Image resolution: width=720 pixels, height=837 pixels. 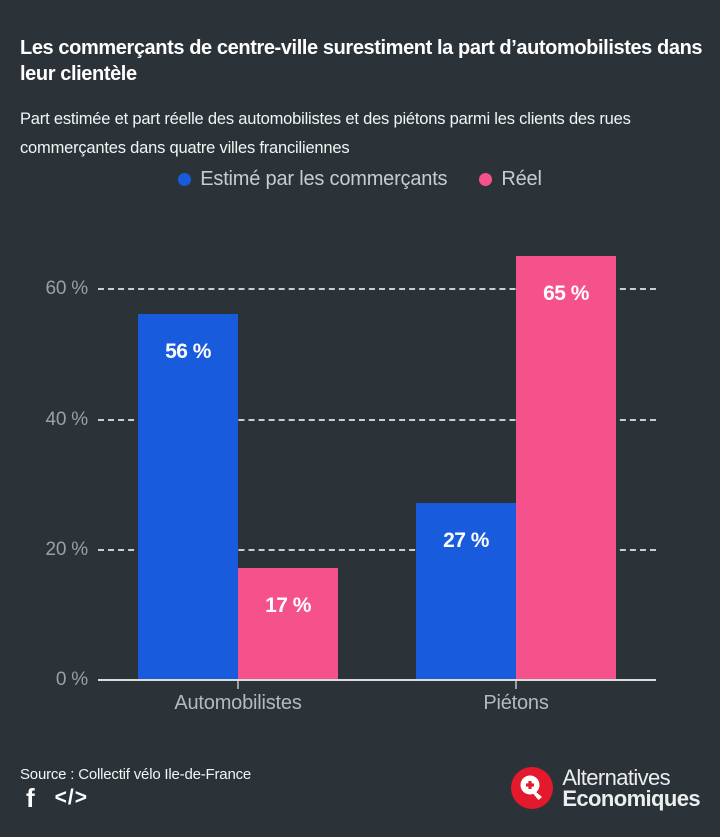 I want to click on bar-value-label: 17 %, so click(x=288, y=605).